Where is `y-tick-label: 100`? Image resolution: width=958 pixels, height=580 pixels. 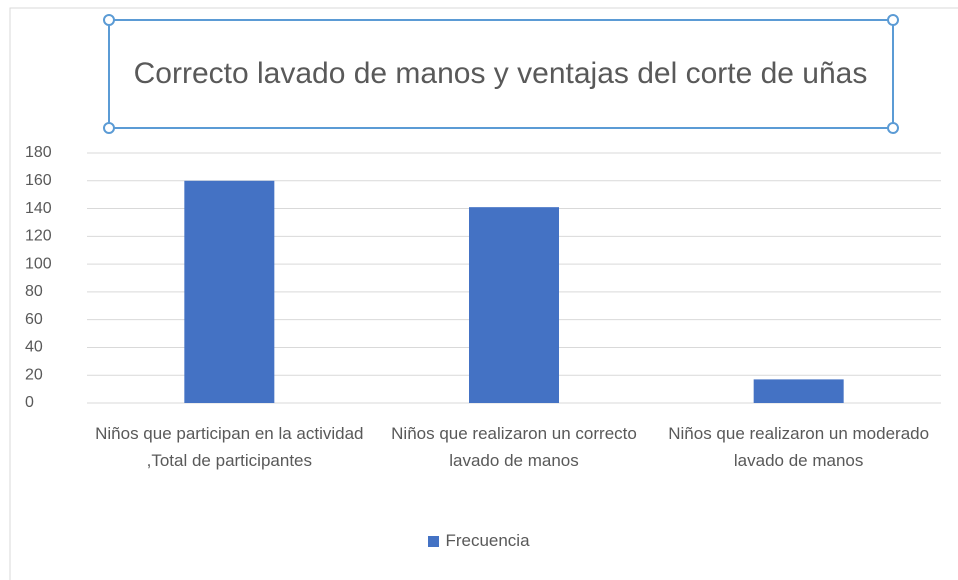 y-tick-label: 100 is located at coordinates (38, 263).